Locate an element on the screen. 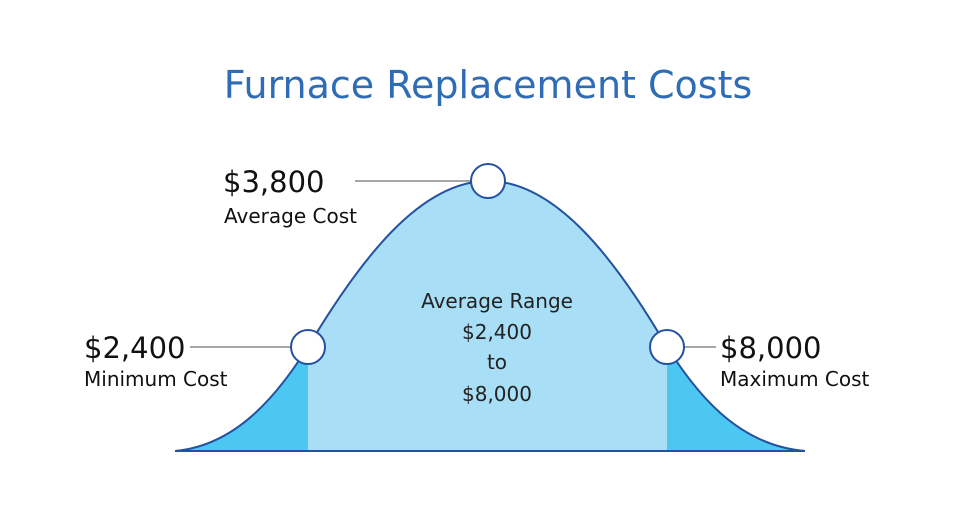  title: Furnace Replacement Costs is located at coordinates (488, 85).